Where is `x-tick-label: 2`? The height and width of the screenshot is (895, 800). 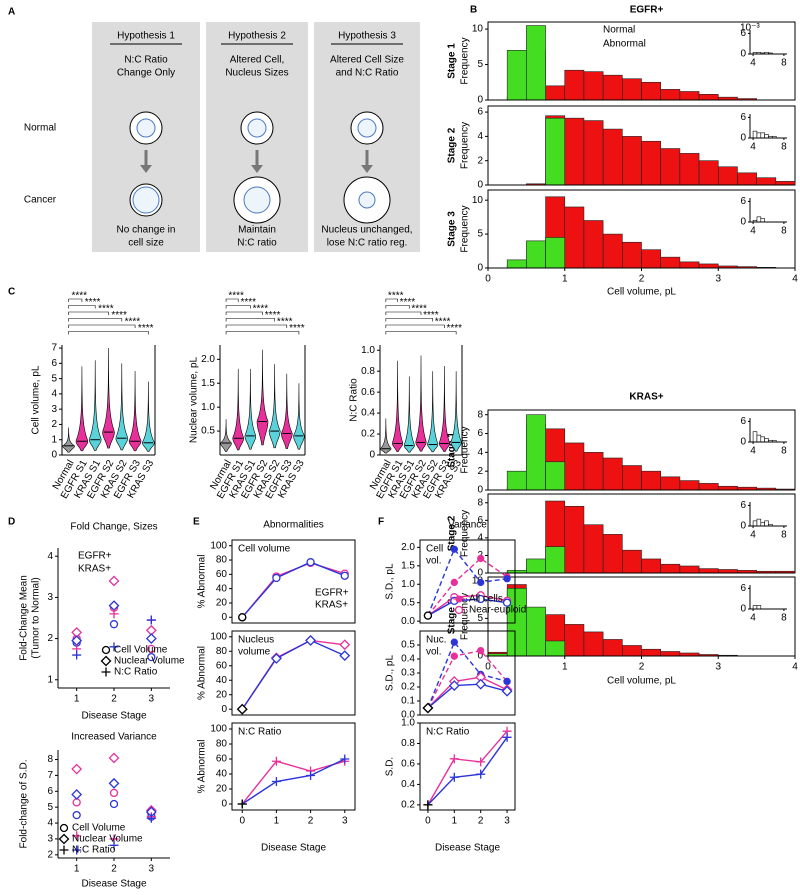
x-tick-label: 2 is located at coordinates (311, 821).